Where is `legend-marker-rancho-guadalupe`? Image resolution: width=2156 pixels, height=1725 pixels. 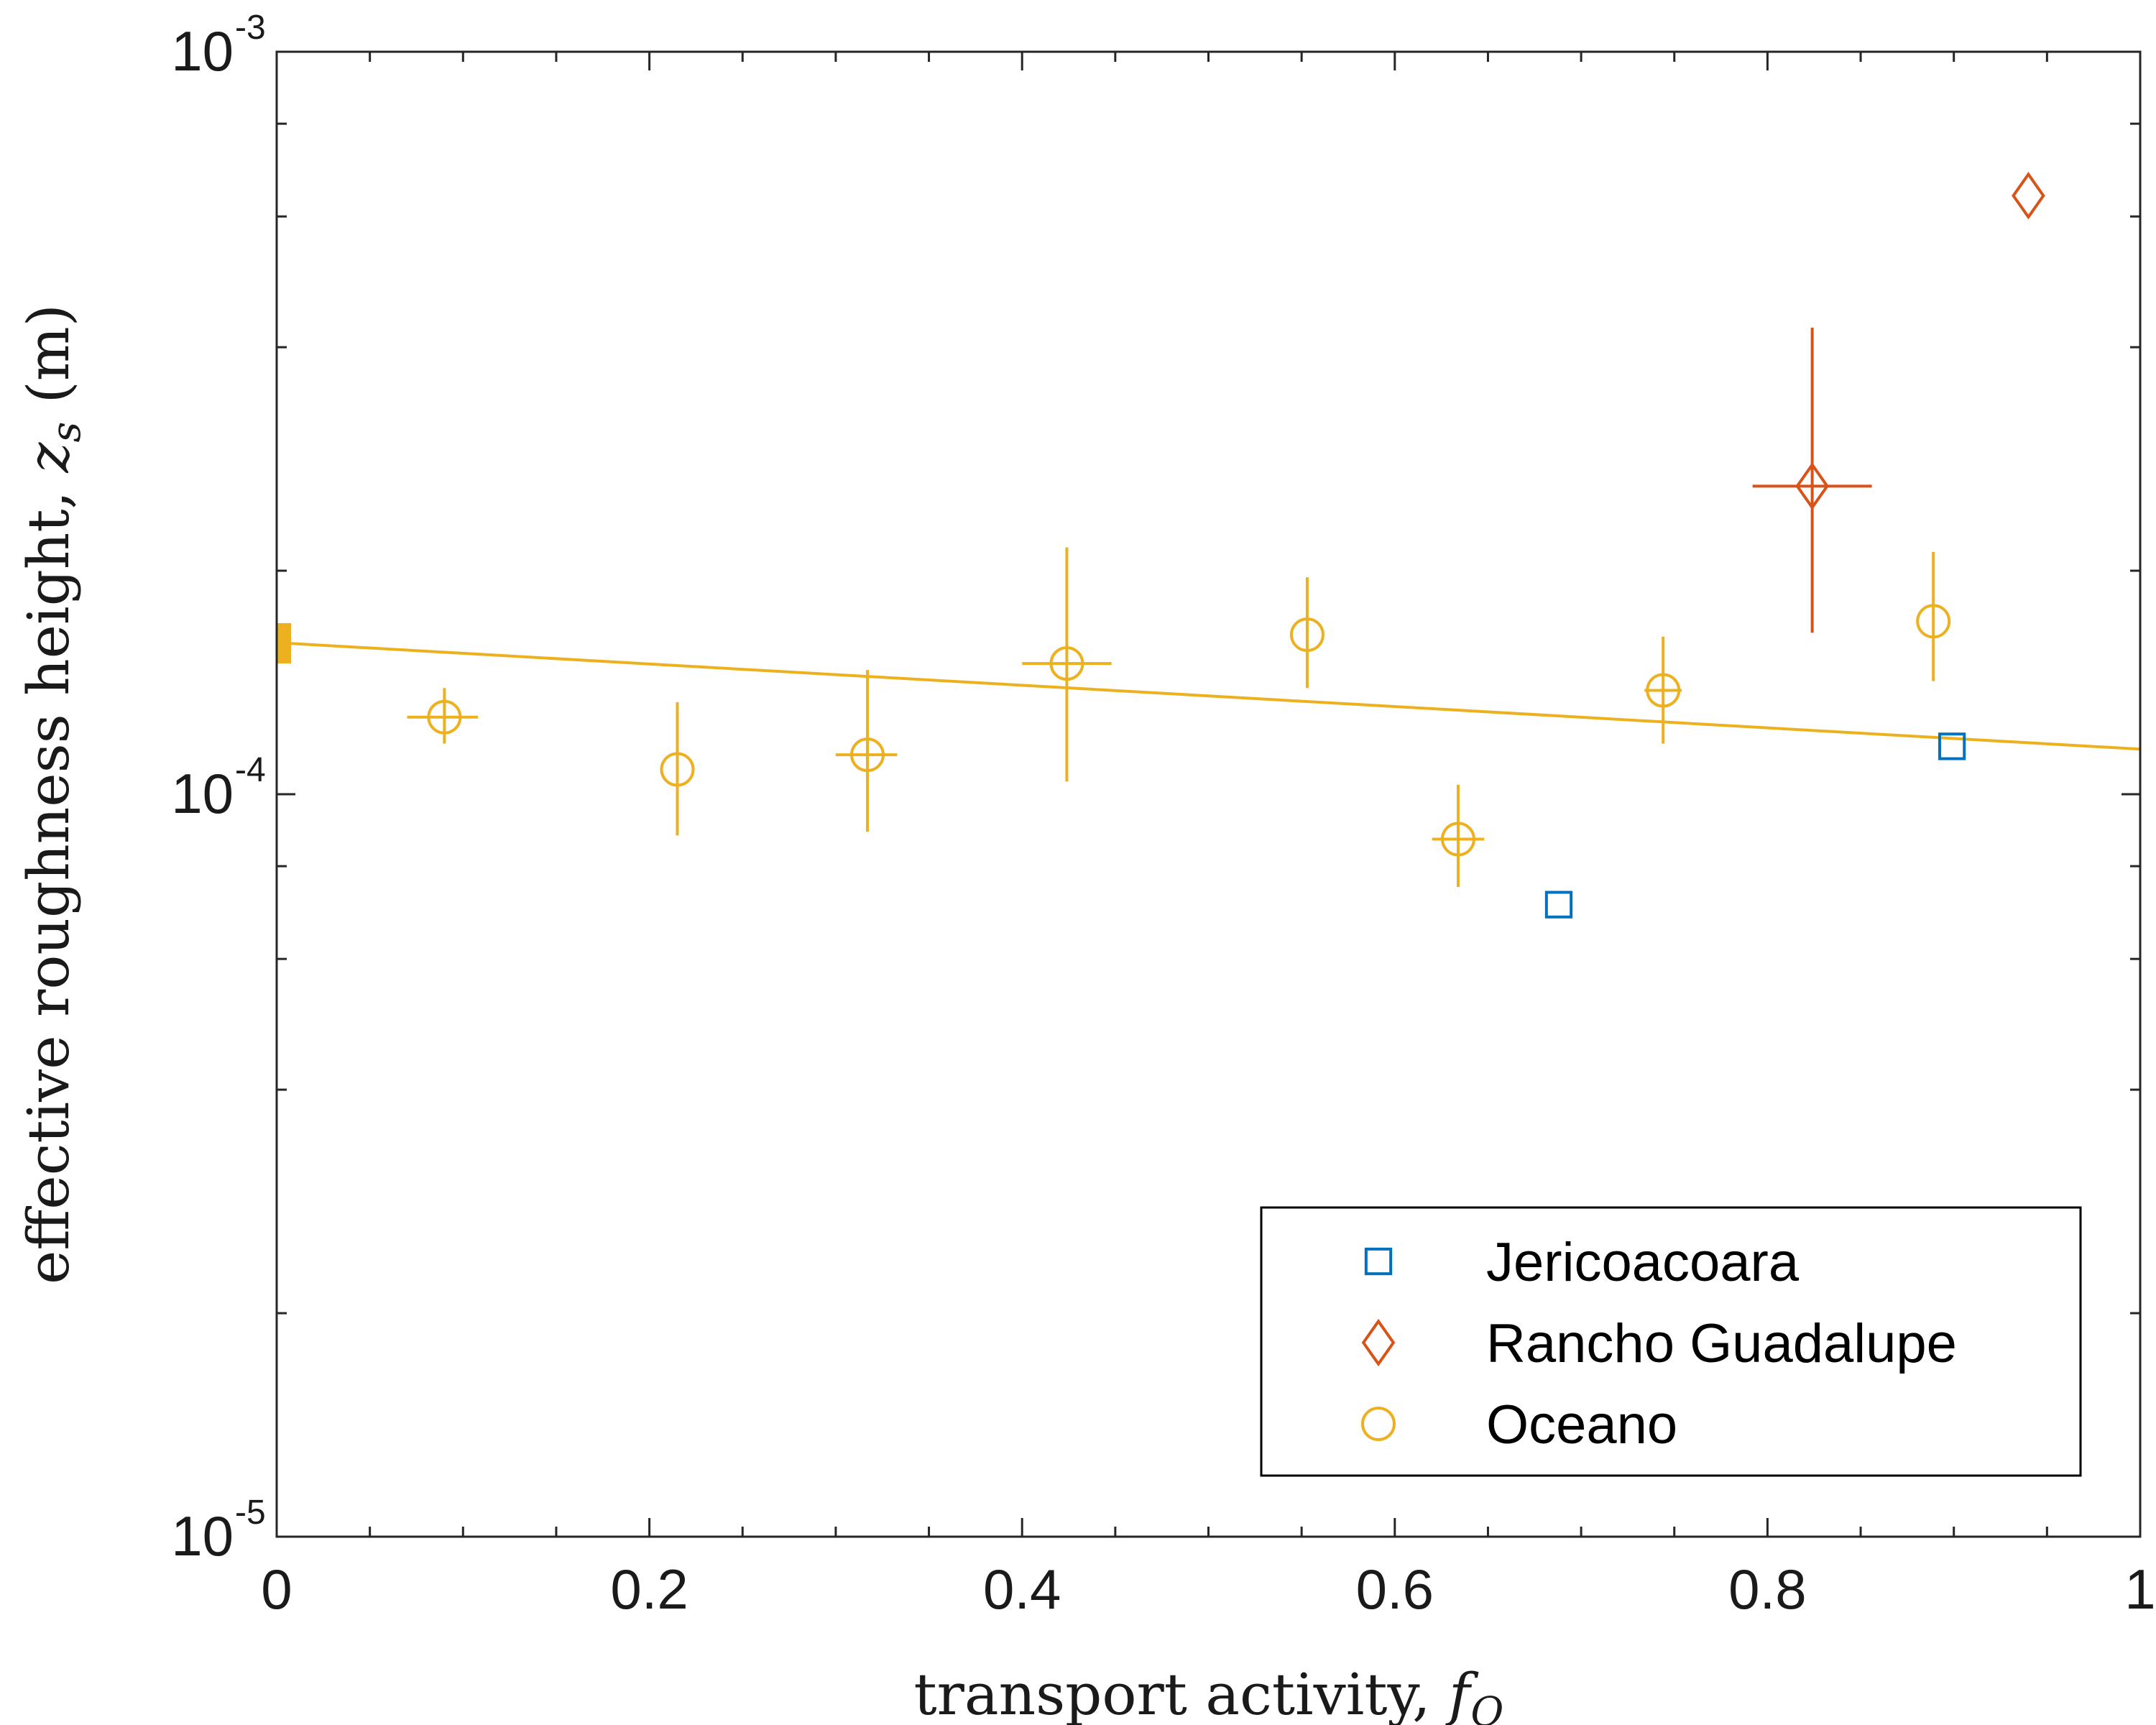
legend-marker-rancho-guadalupe is located at coordinates (1379, 1342).